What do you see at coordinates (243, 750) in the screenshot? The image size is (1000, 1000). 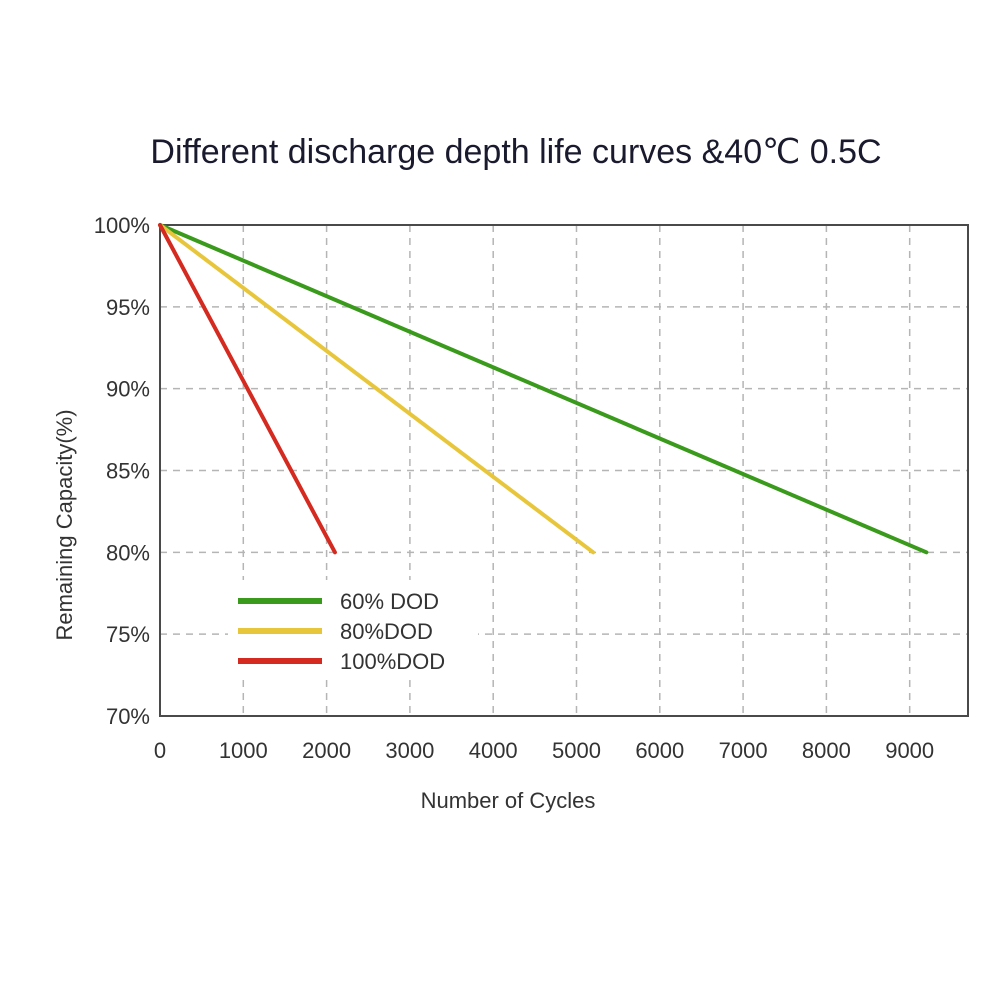 I see `x-tick-label: 1000` at bounding box center [243, 750].